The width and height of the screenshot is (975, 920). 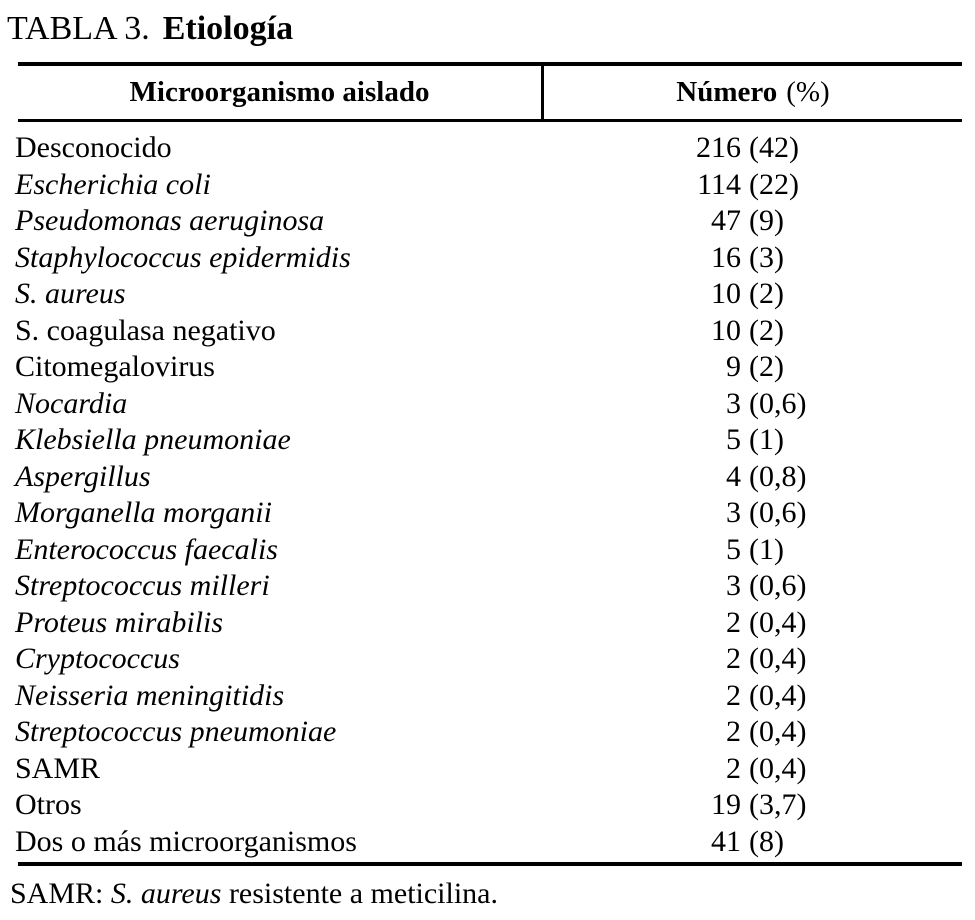 What do you see at coordinates (487, 440) in the screenshot?
I see `table-row: Klebsiella pneumoniae 5 (1)` at bounding box center [487, 440].